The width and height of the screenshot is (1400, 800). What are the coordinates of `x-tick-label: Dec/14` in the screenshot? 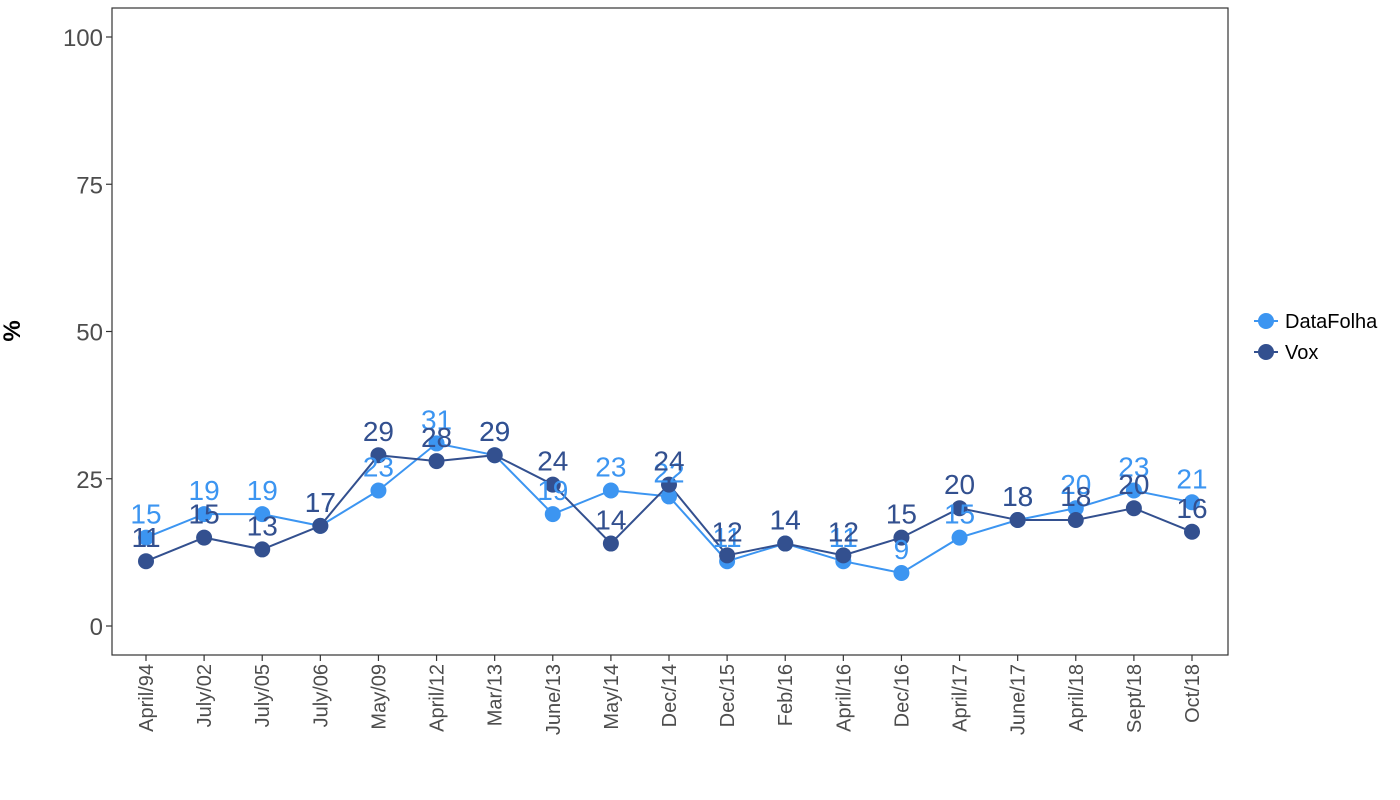 It's located at (670, 695).